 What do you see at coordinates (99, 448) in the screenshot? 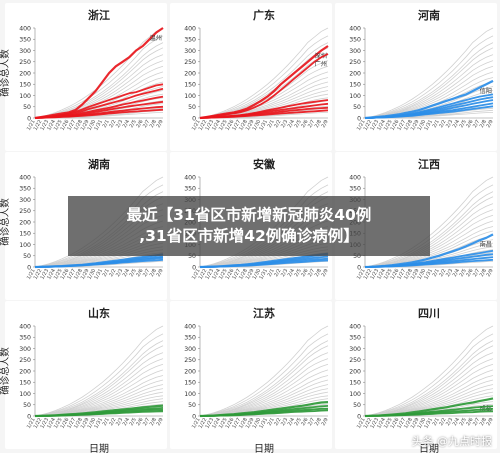
I see `x-axis-label: 日期` at bounding box center [99, 448].